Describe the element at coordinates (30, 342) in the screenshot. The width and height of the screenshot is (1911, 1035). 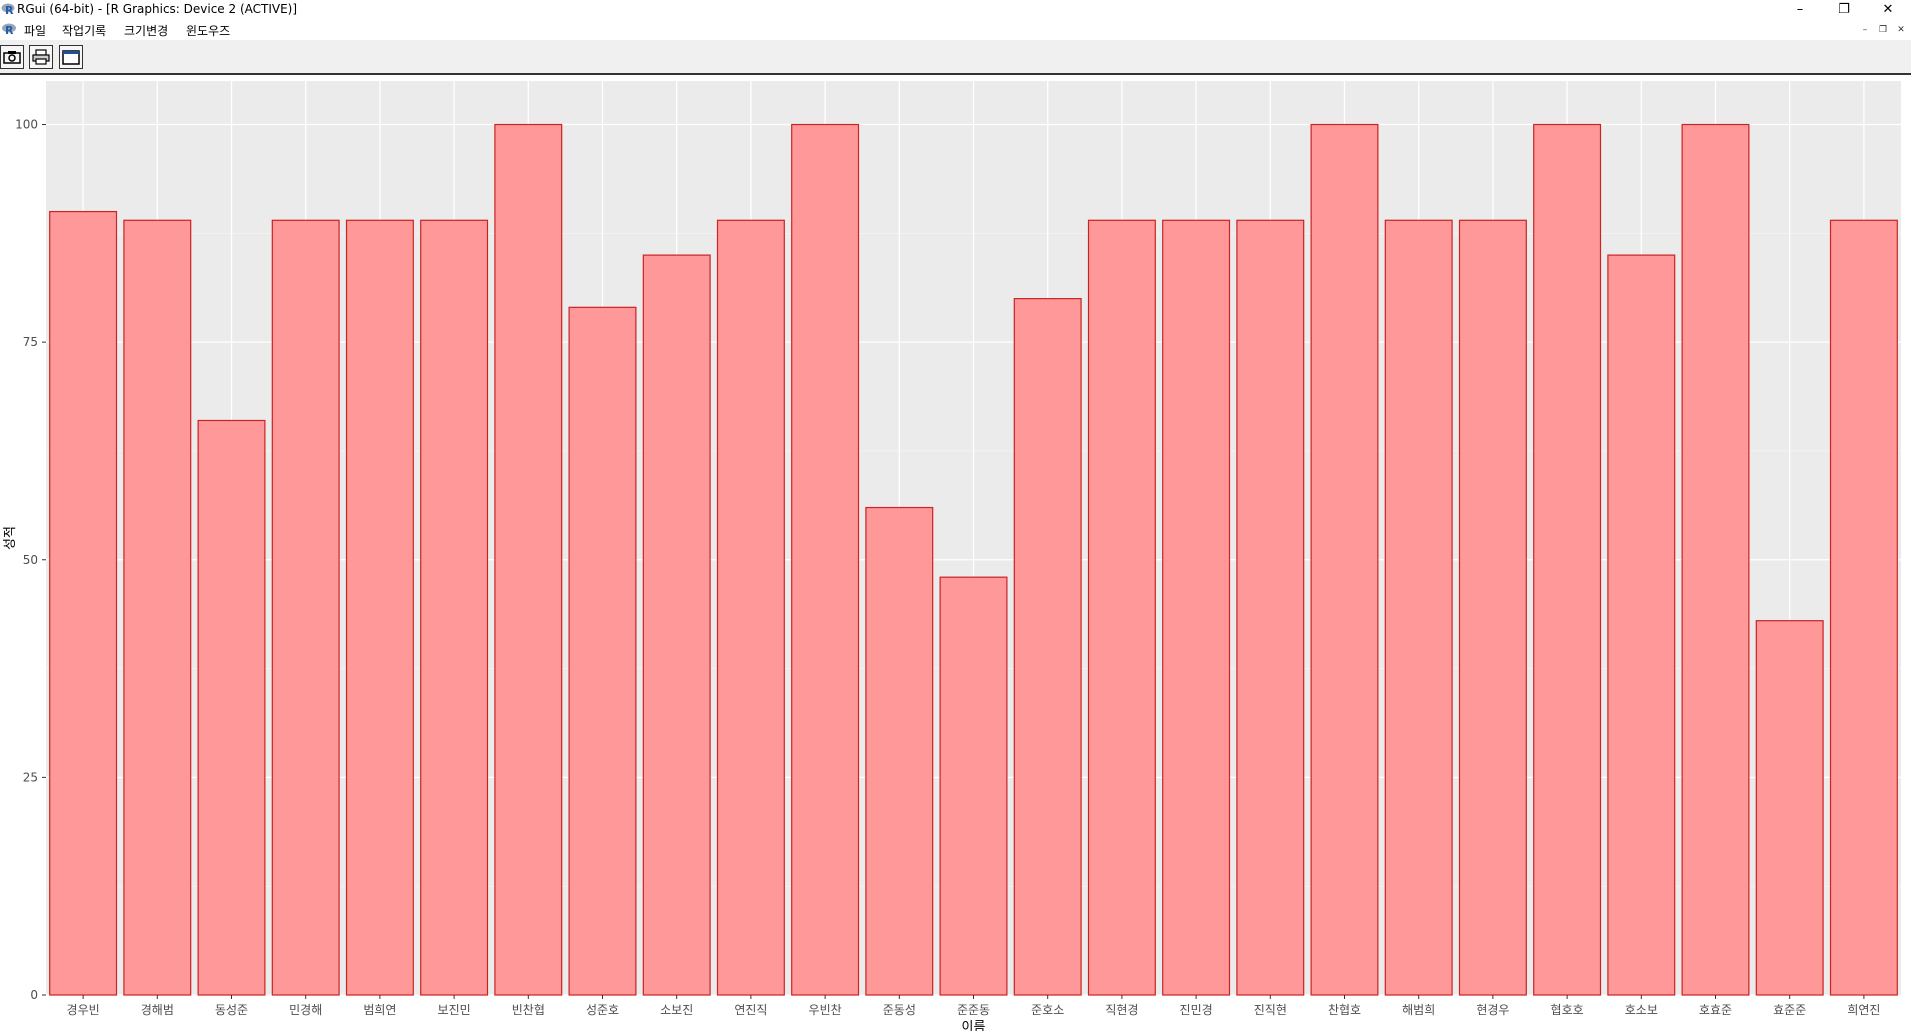
I see `y-tick-label: 75` at that location.